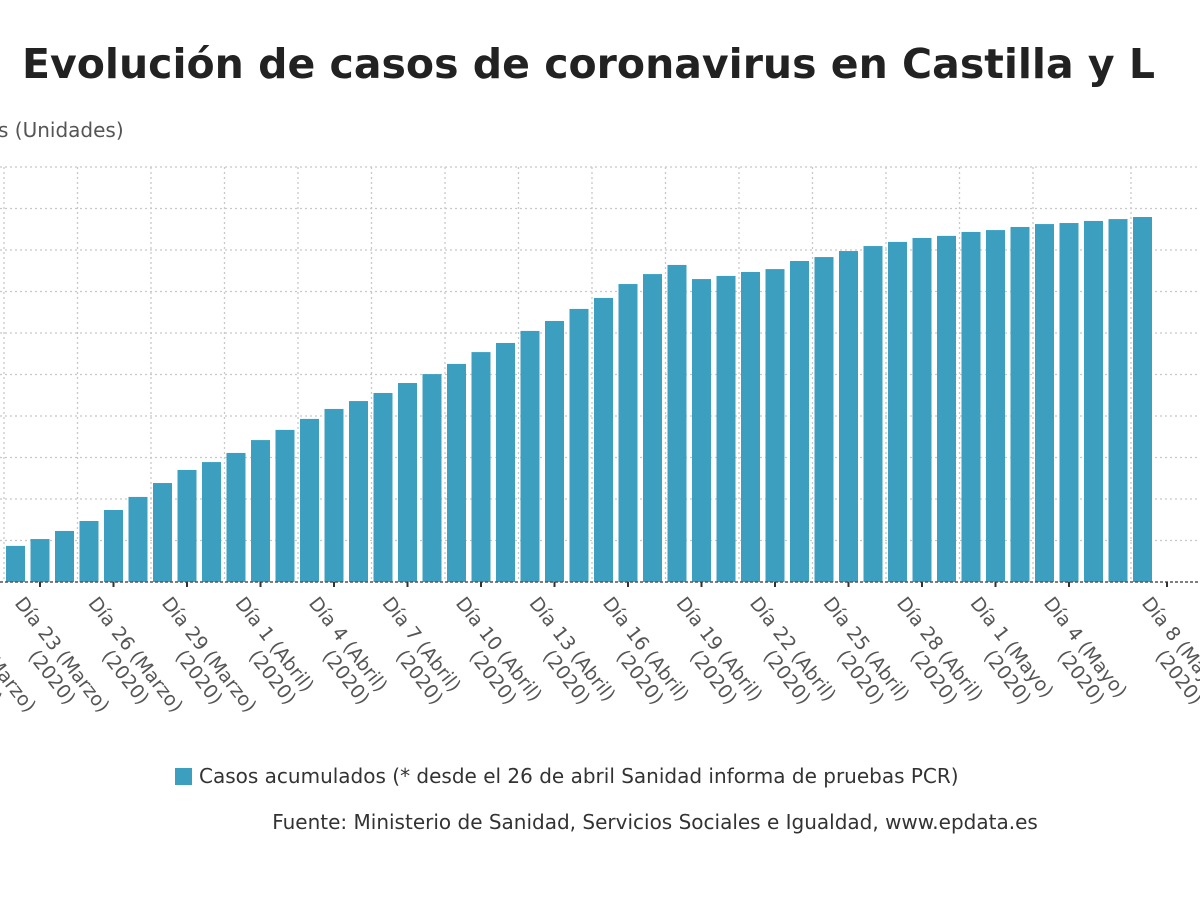 This screenshot has height=900, width=1200. What do you see at coordinates (1160, 654) in the screenshot?
I see `x-tick-label: Día 8 (Mayo)(2020)` at bounding box center [1160, 654].